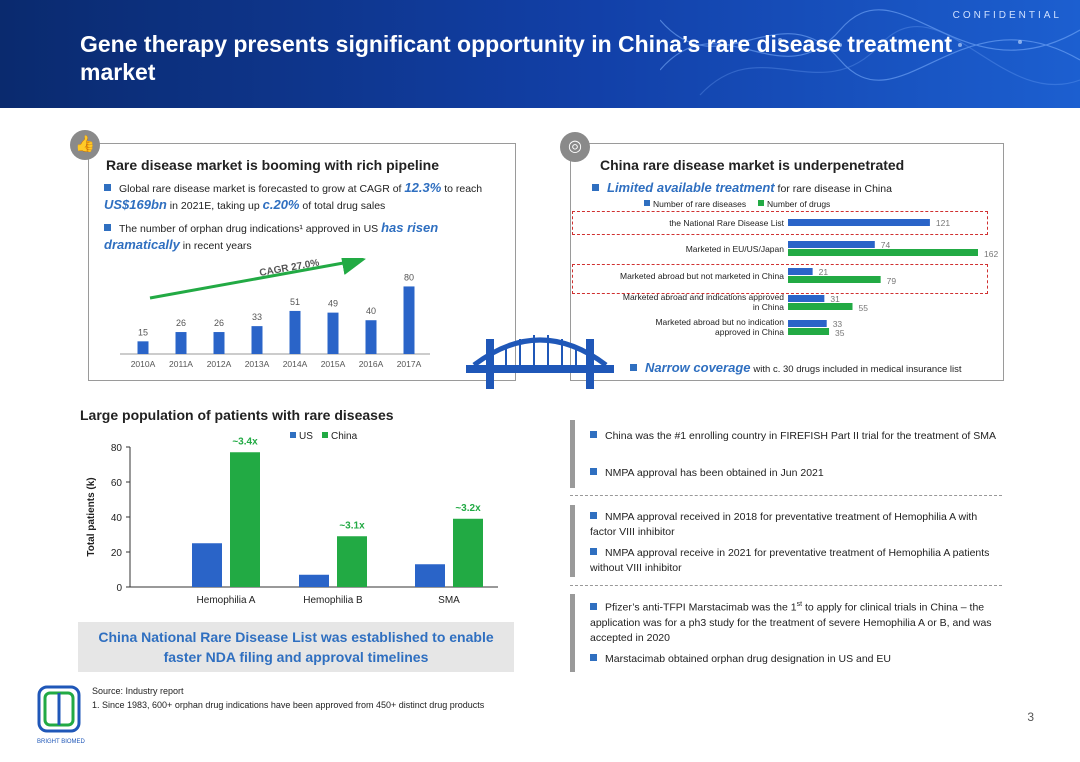 The width and height of the screenshot is (1080, 762). Describe the element at coordinates (219, 364) in the screenshot. I see `chart1-tick-label: 2012A` at that location.